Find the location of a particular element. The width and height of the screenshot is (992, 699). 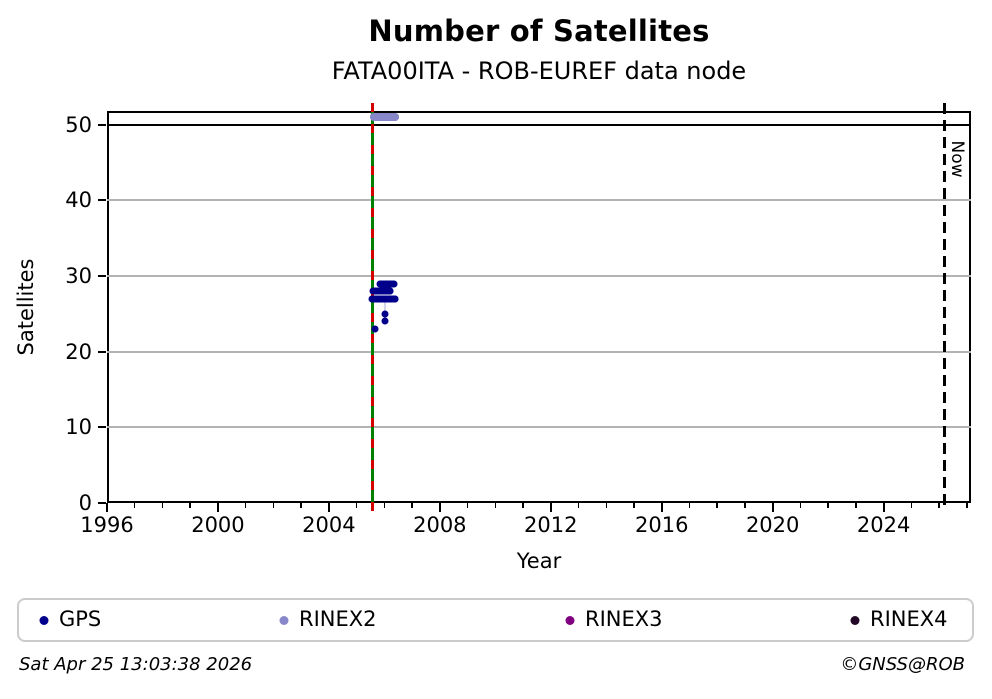

x-minor-tick-2007 is located at coordinates (412, 505).